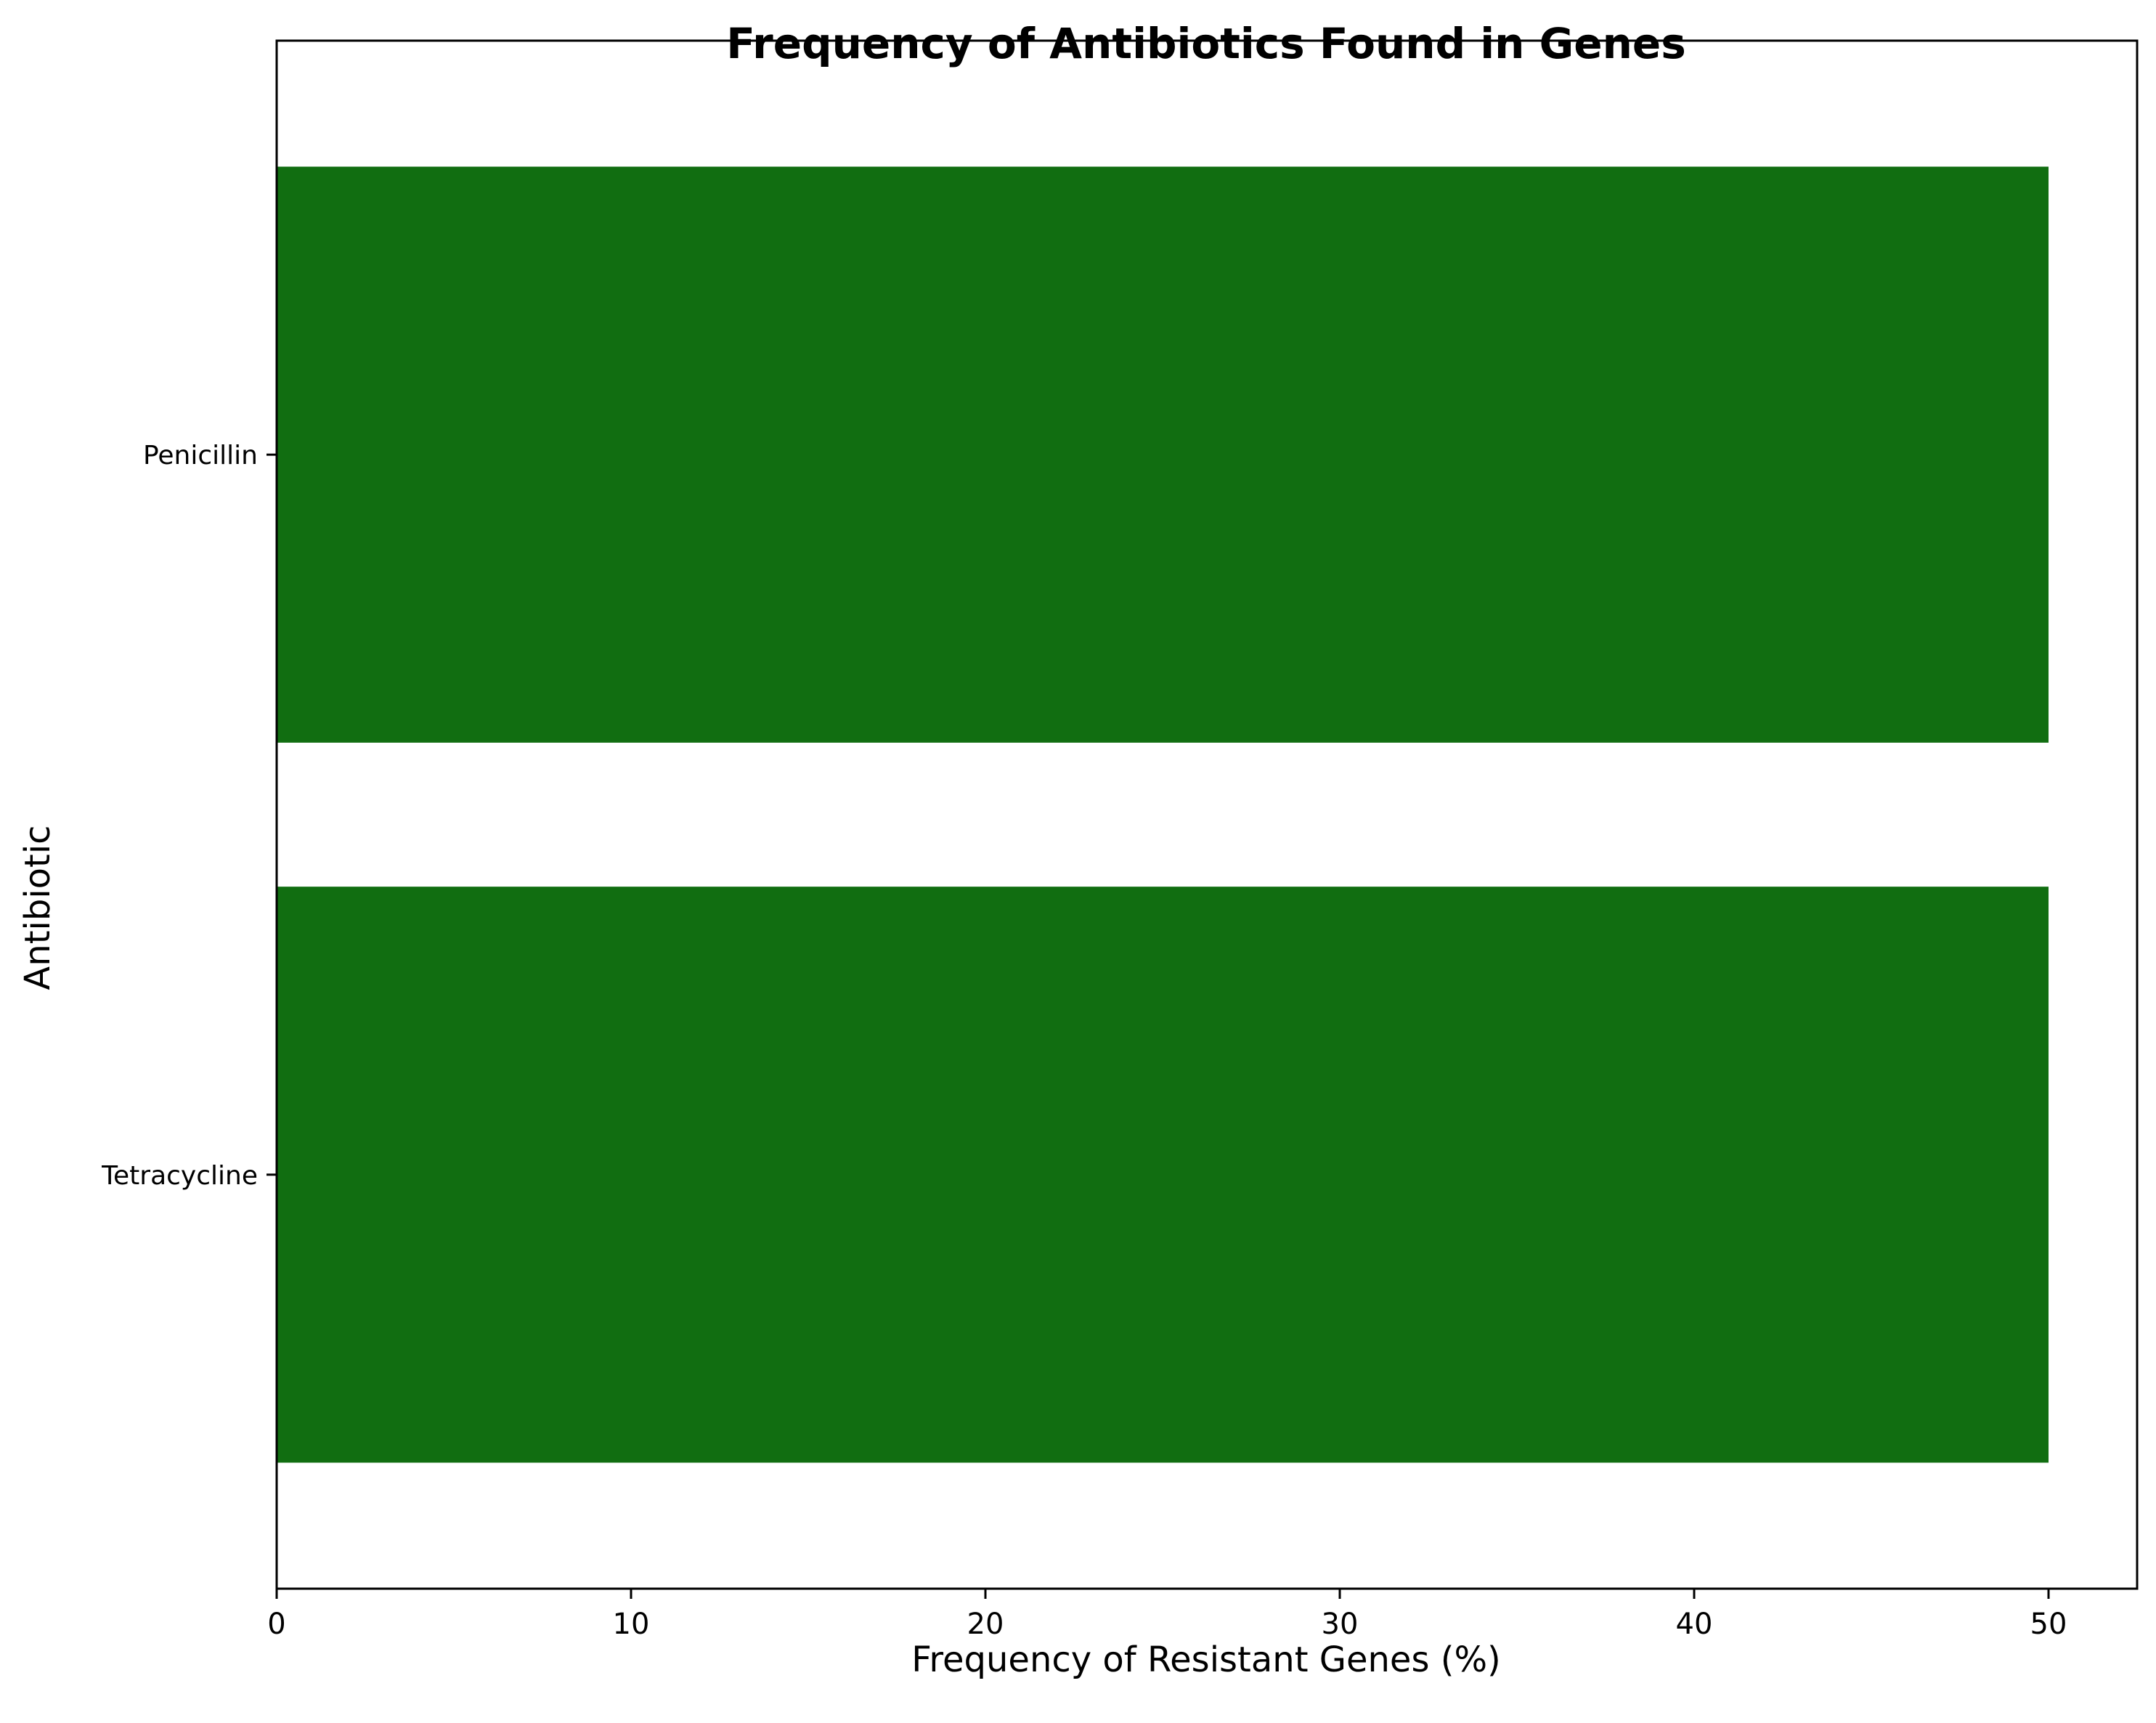 This screenshot has height=1723, width=2156. I want to click on y-tick-label: Tetracycline, so click(179, 1176).